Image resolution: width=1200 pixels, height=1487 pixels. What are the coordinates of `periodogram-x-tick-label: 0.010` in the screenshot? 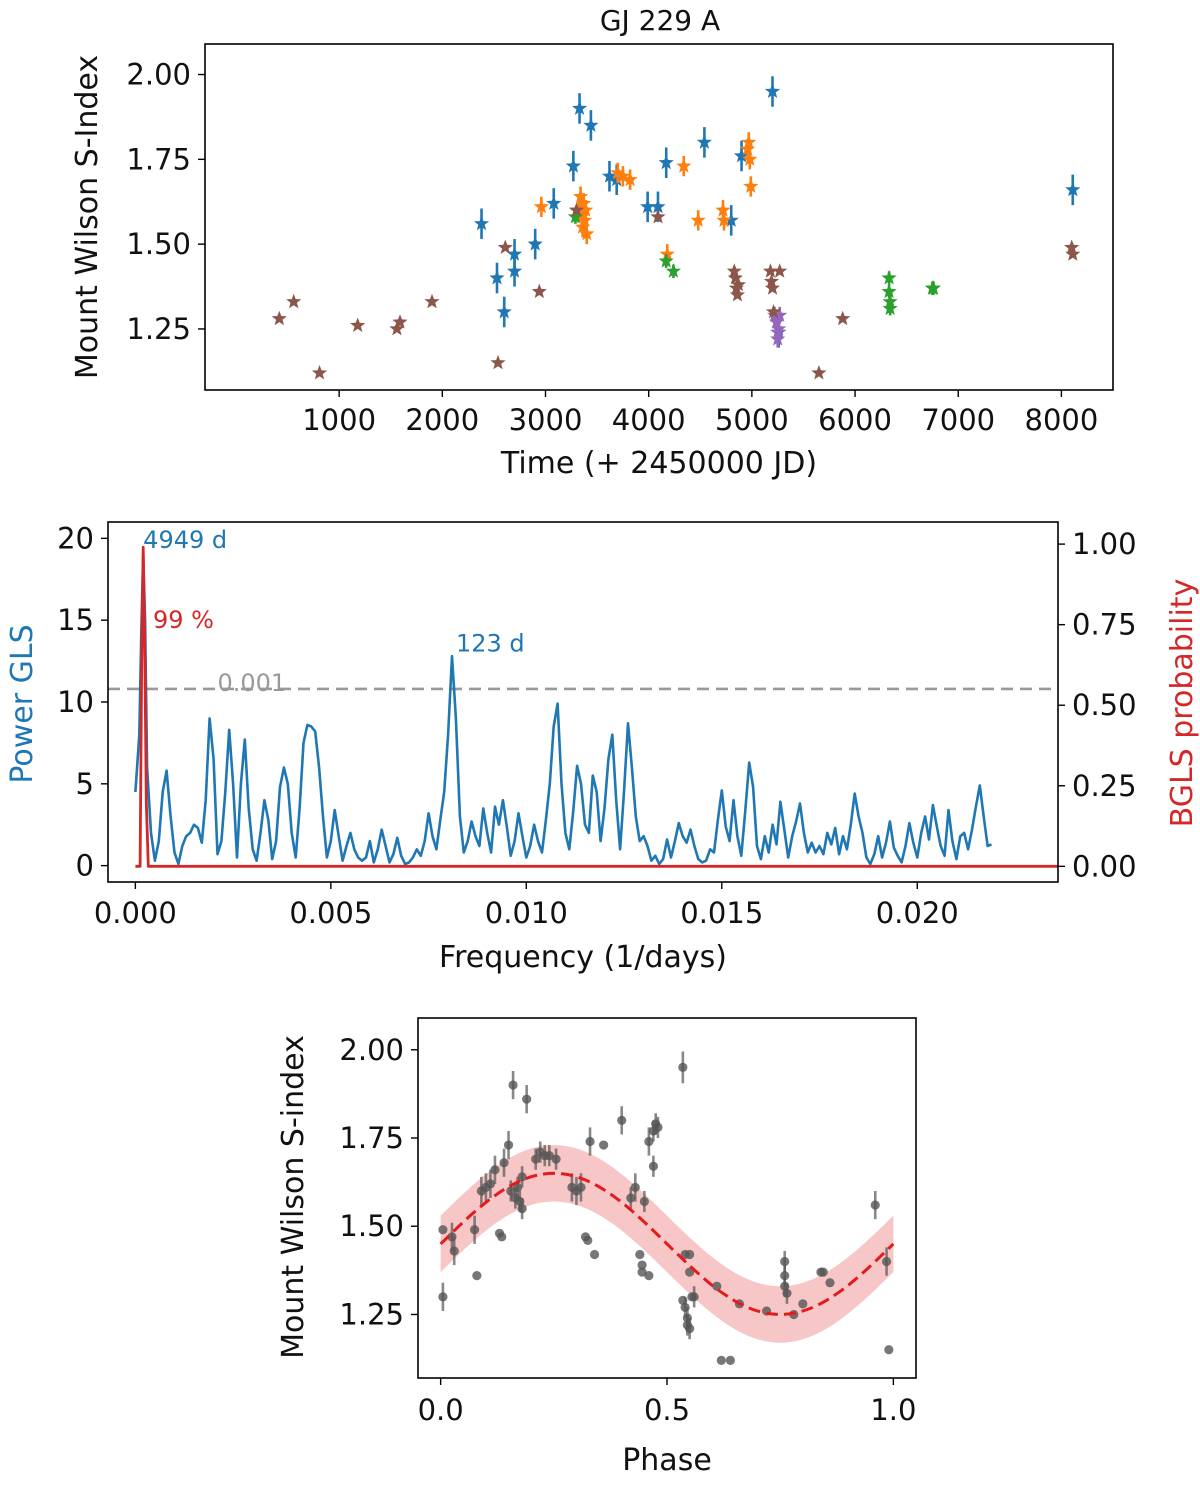 It's located at (526, 913).